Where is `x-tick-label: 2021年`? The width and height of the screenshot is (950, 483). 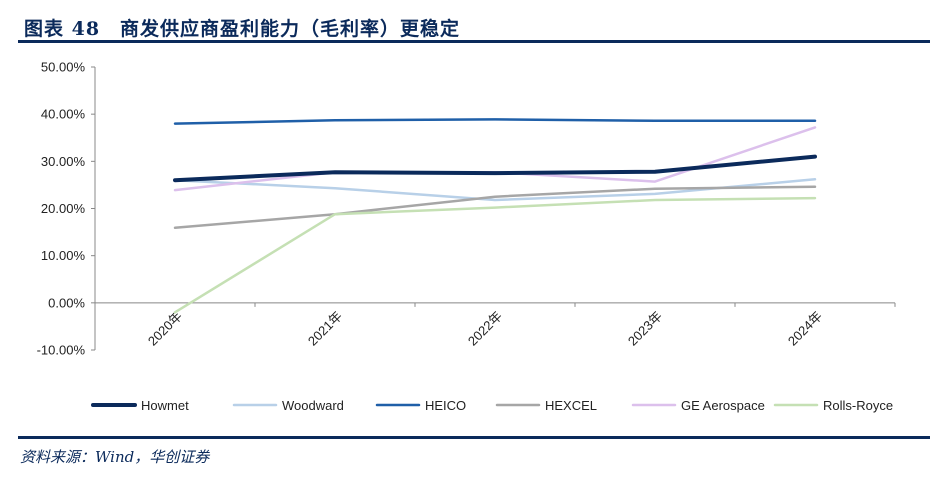 x-tick-label: 2021年 is located at coordinates (325, 328).